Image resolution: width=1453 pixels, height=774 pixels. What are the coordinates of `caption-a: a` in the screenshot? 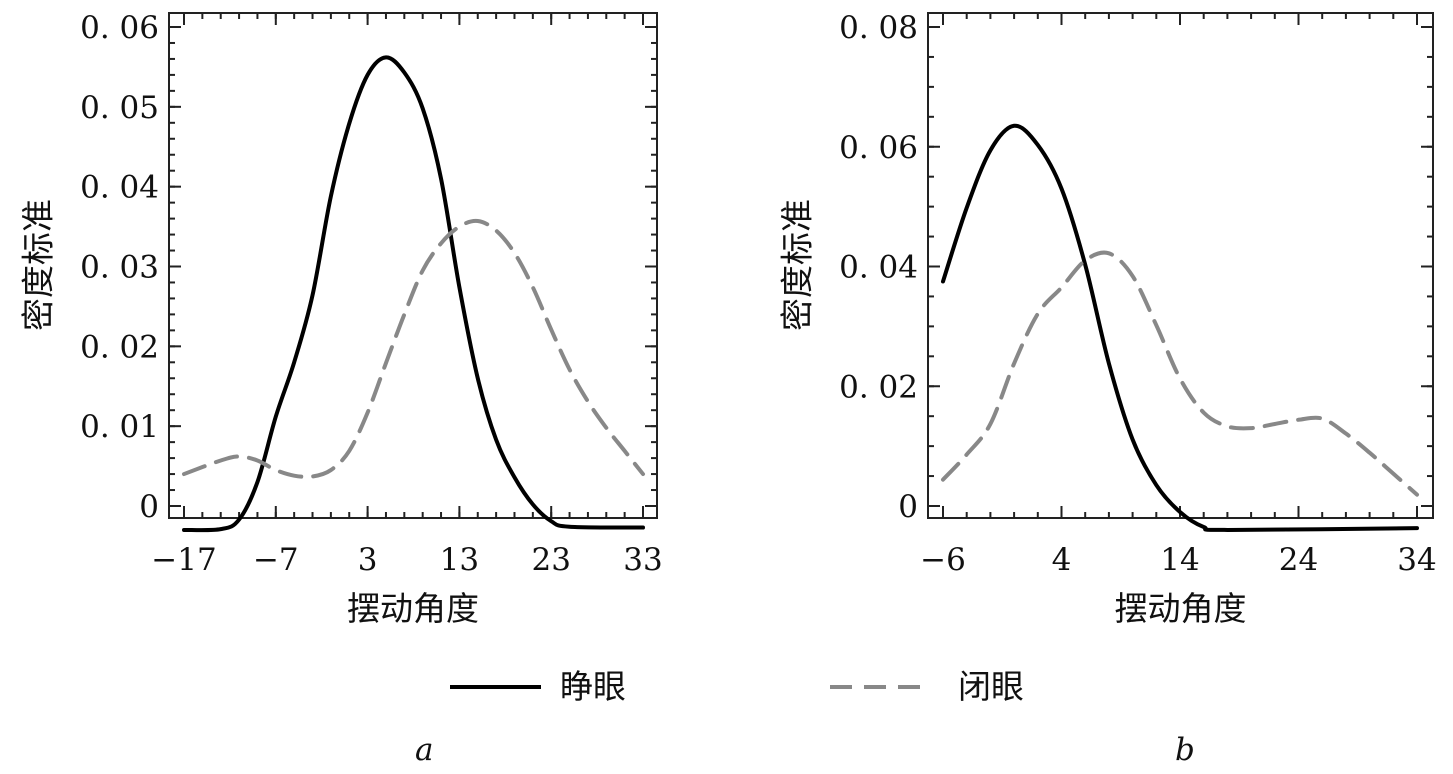 It's located at (424, 750).